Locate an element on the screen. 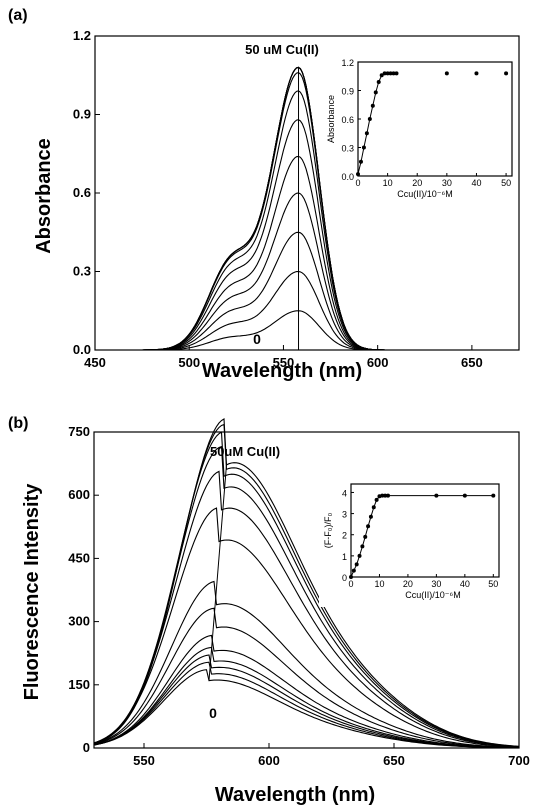  panel-a-y-tick-label: 0.0 is located at coordinates (82, 349).